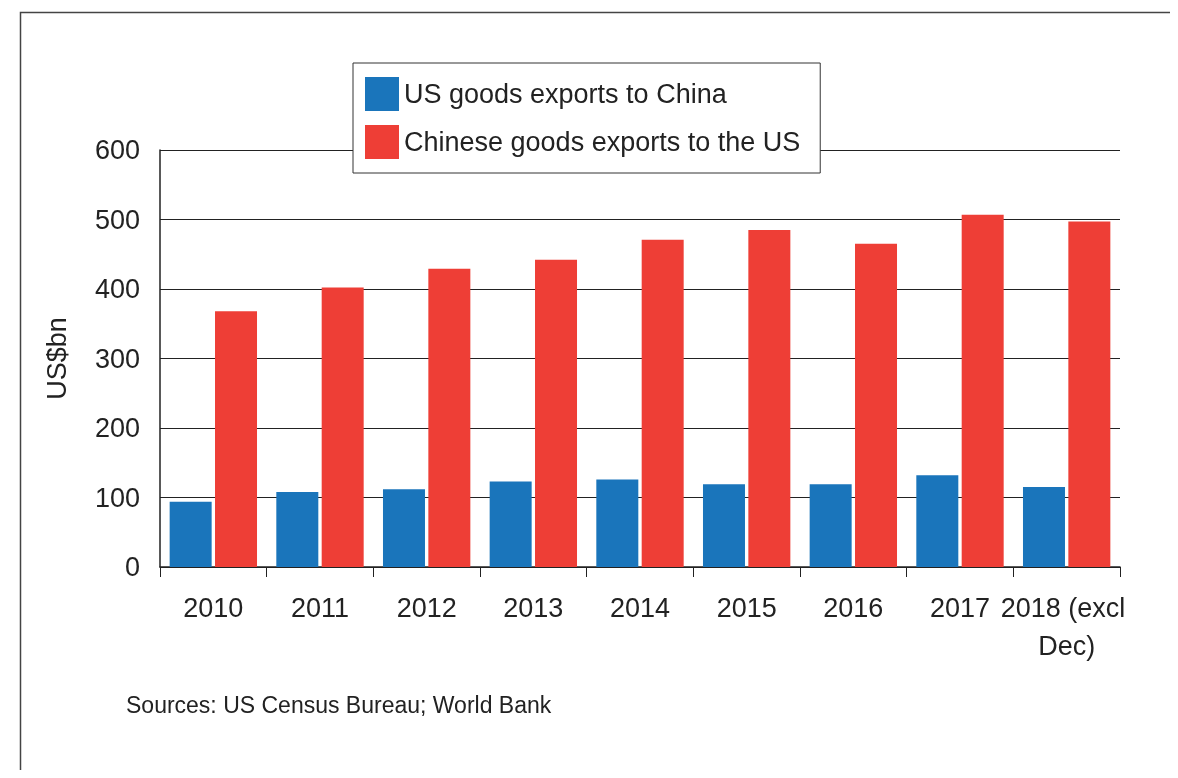  I want to click on y-axis-title: US$bn, so click(56, 358).